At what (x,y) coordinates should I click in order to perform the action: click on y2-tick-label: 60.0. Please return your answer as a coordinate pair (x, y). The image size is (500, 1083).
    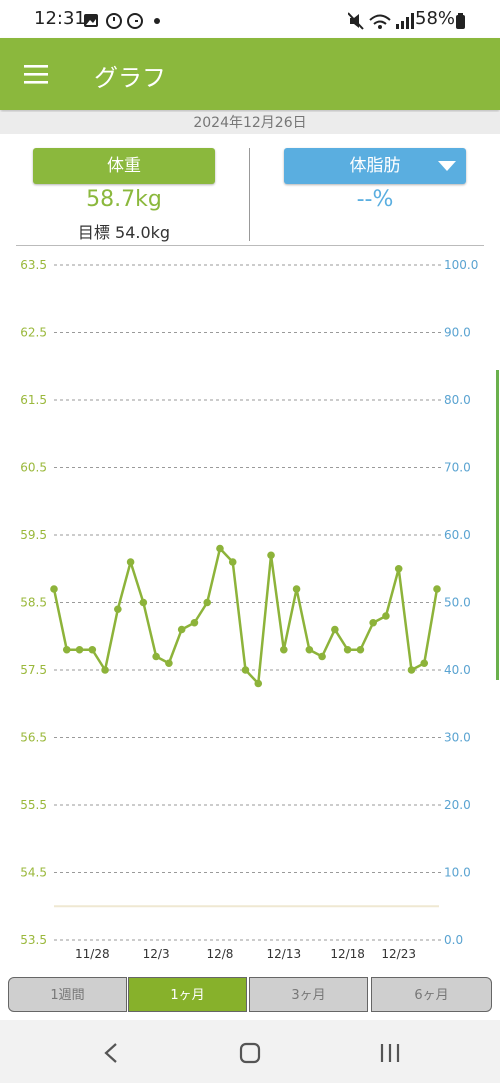
    Looking at the image, I should click on (457, 535).